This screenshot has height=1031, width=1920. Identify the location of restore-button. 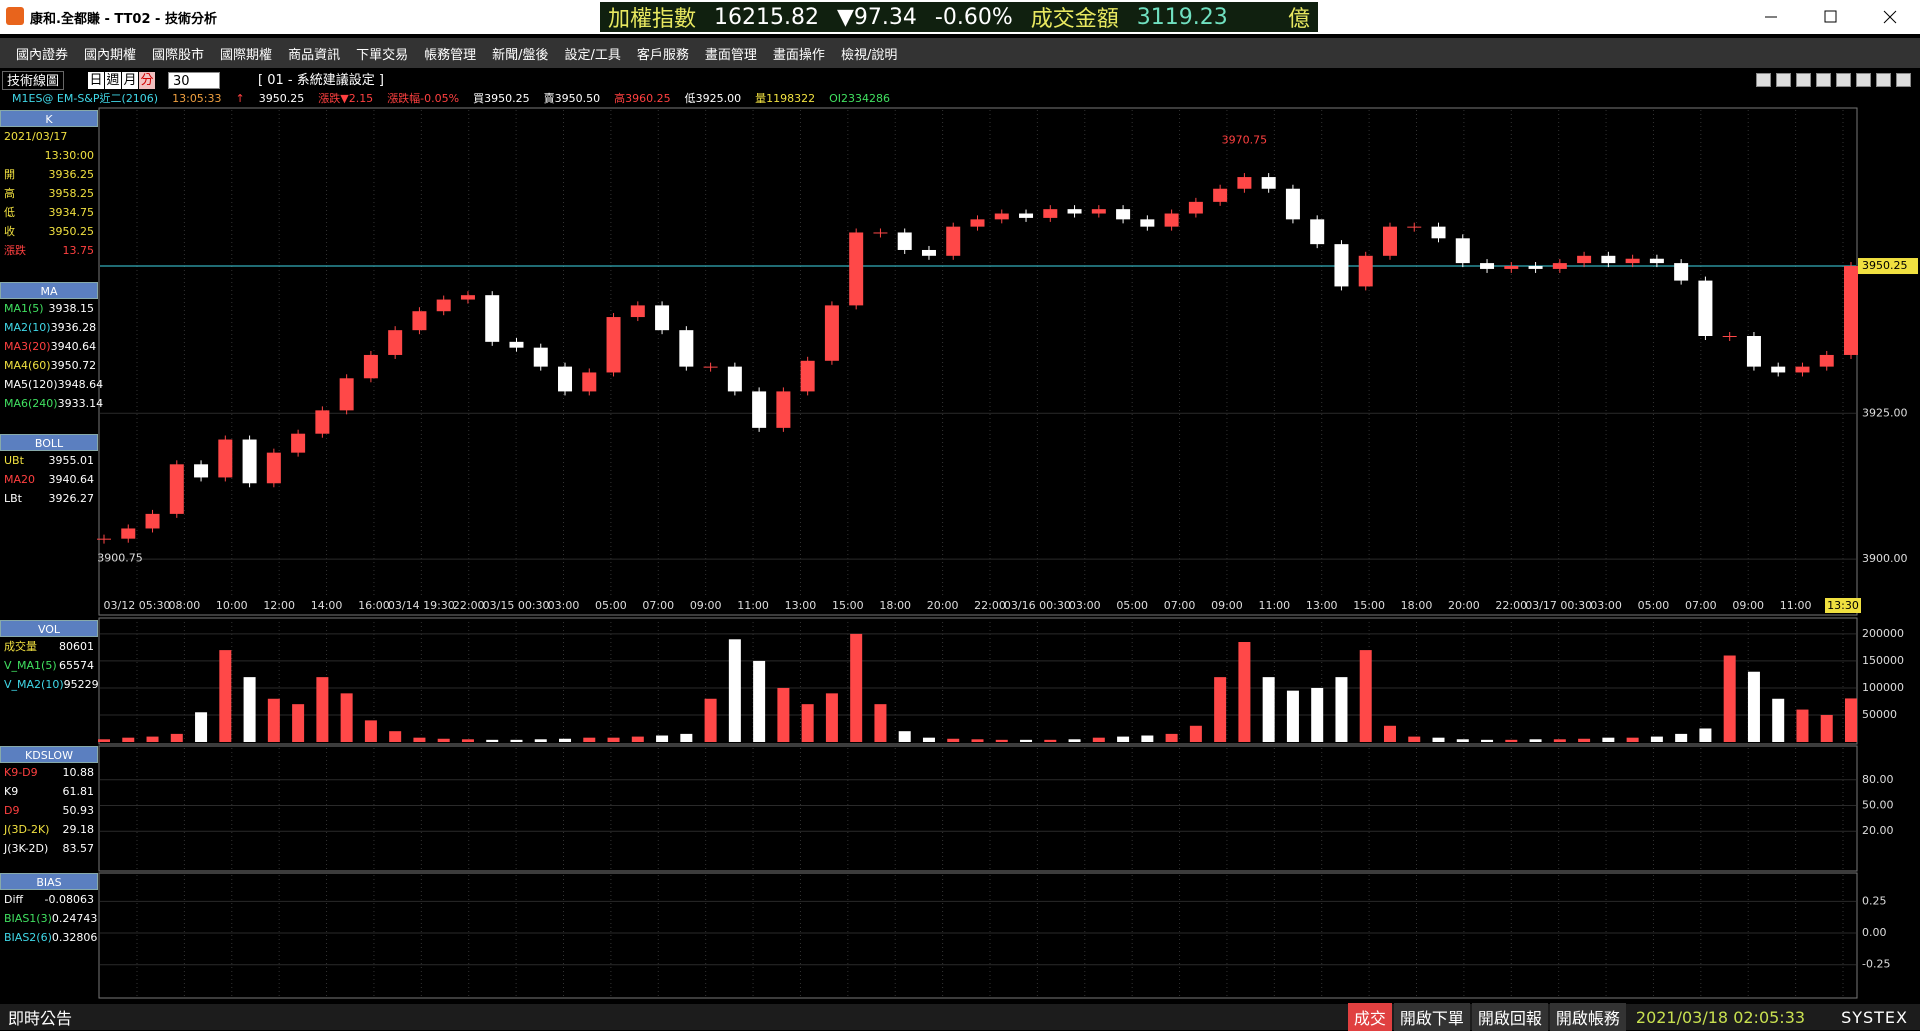
(1830, 16).